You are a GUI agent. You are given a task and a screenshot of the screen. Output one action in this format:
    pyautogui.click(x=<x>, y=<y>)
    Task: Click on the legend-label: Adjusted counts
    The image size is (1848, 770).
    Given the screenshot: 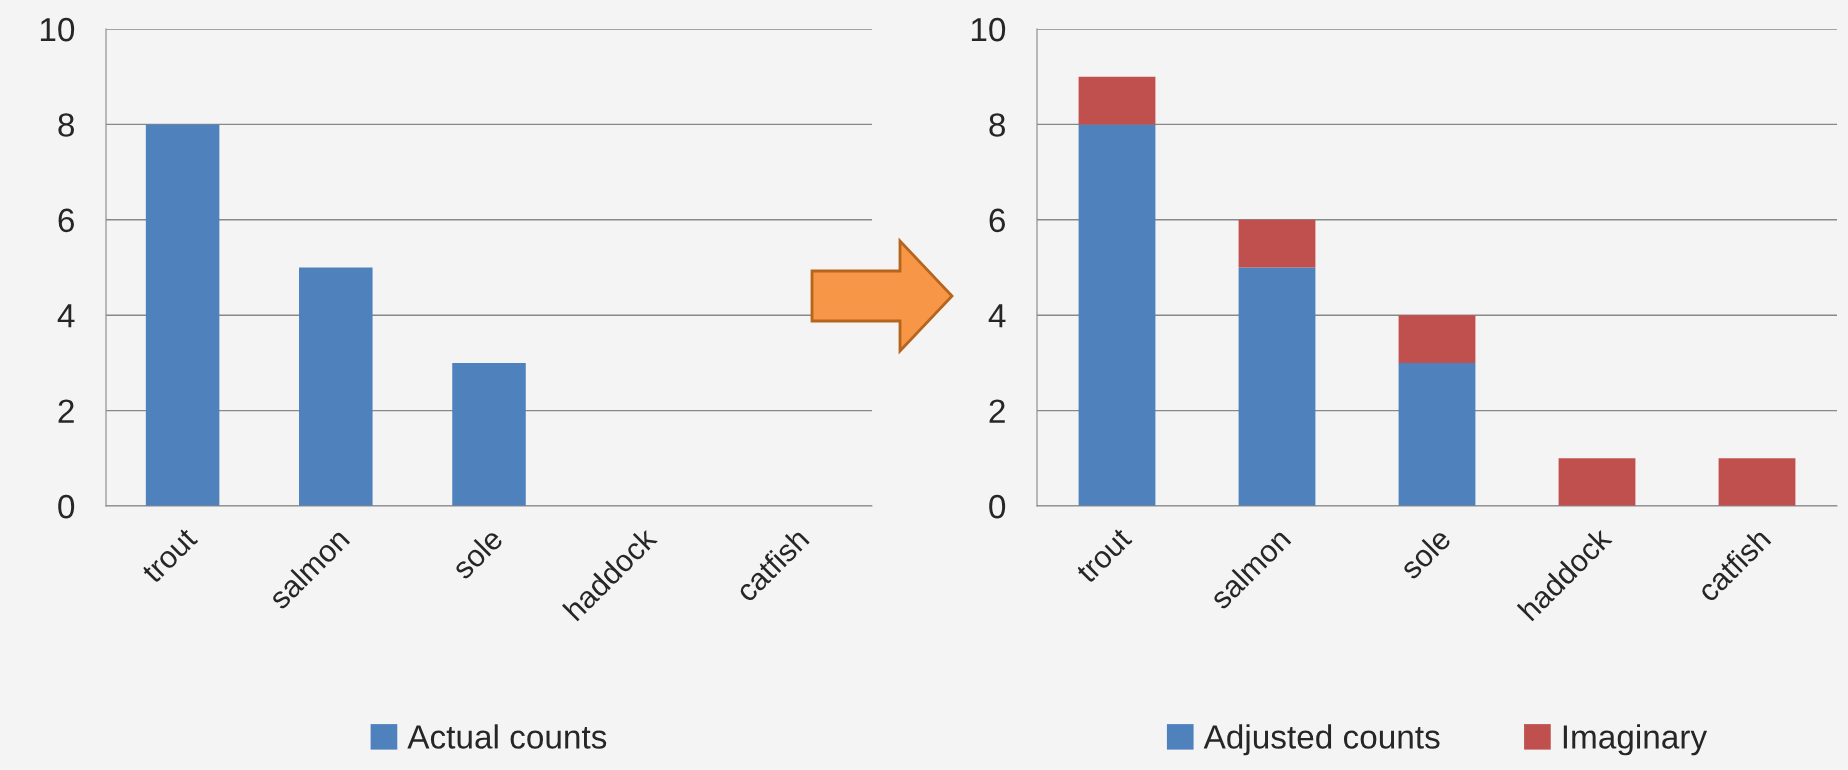 What is the action you would take?
    pyautogui.click(x=1321, y=740)
    